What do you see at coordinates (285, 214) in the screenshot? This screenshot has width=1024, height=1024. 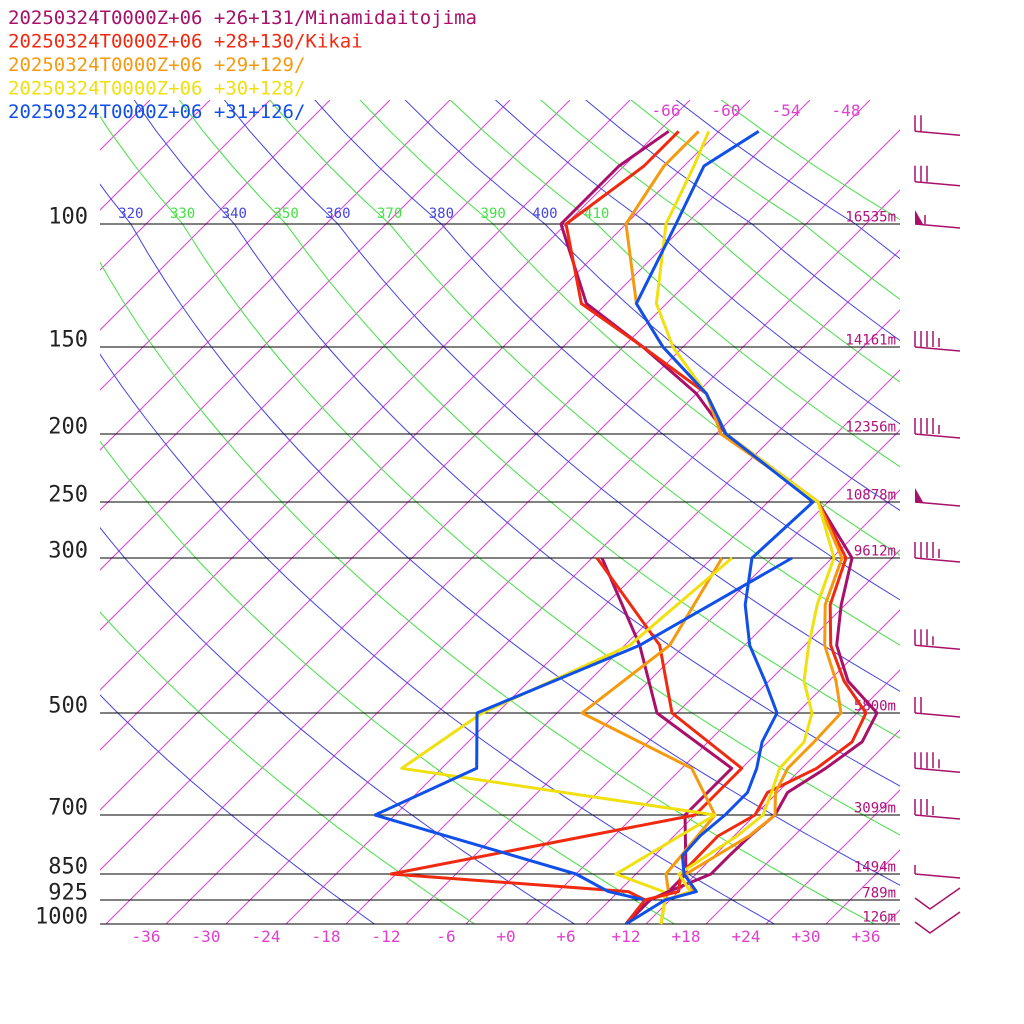 I see `theta-label: 350` at bounding box center [285, 214].